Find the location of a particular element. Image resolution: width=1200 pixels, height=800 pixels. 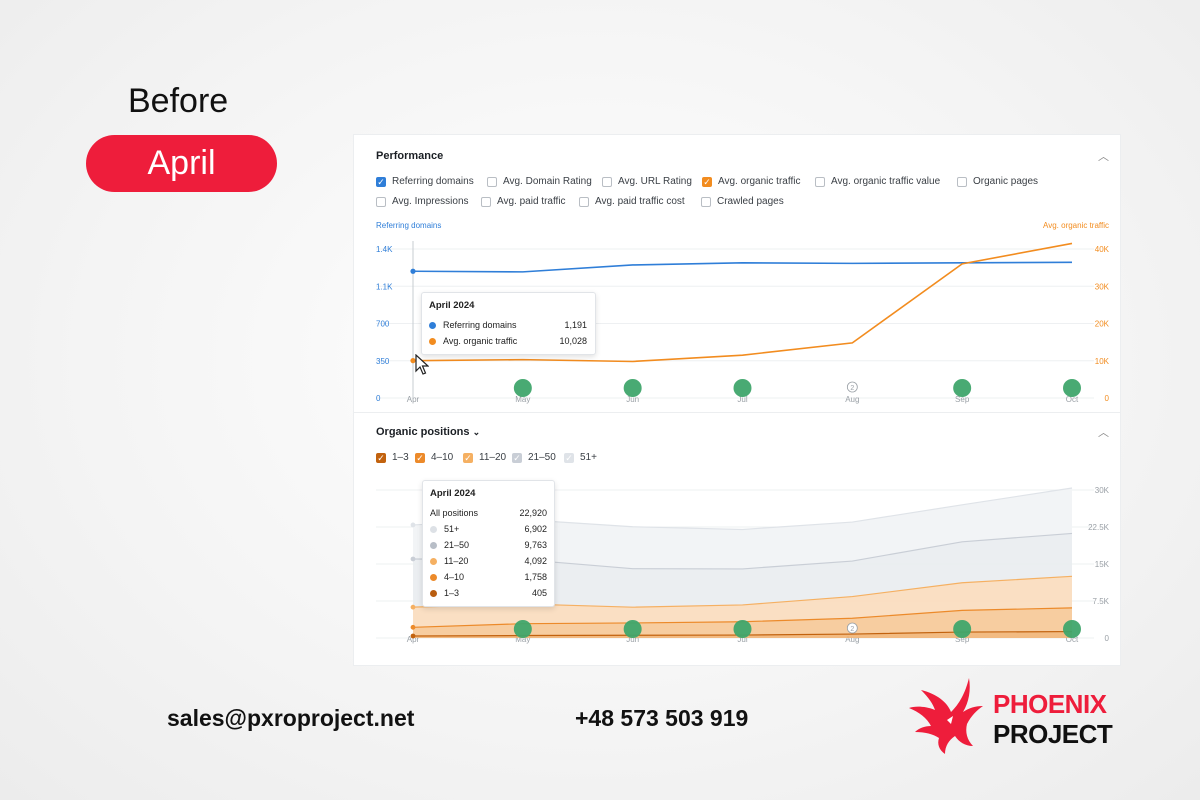

checkbox-label: Referring domains is located at coordinates (433, 181).